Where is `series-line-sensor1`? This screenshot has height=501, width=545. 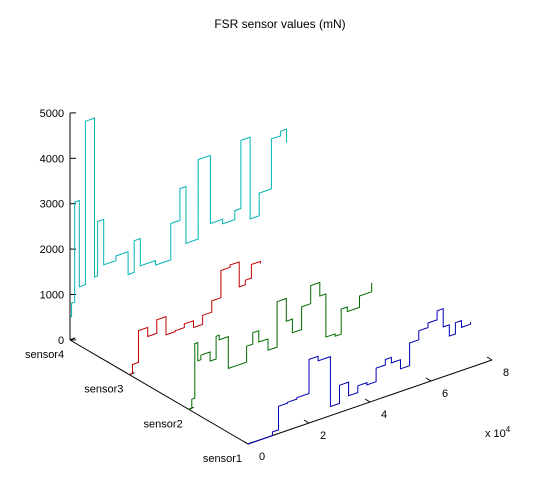 series-line-sensor1 is located at coordinates (359, 376).